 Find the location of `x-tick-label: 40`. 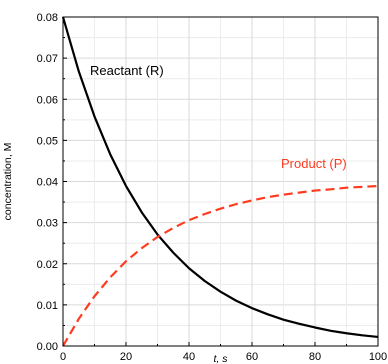

x-tick-label: 40 is located at coordinates (189, 357).